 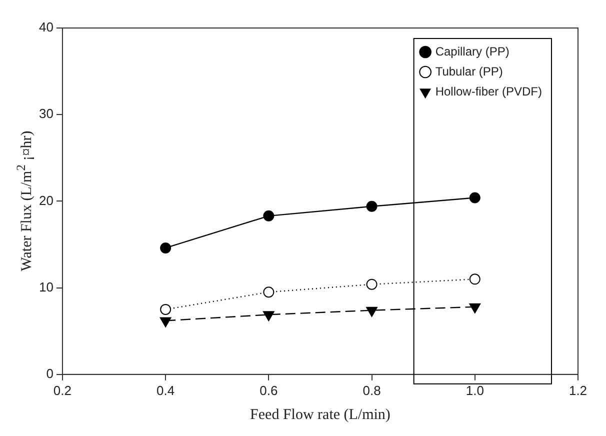 I want to click on y-tick-label: 20, so click(x=46, y=200).